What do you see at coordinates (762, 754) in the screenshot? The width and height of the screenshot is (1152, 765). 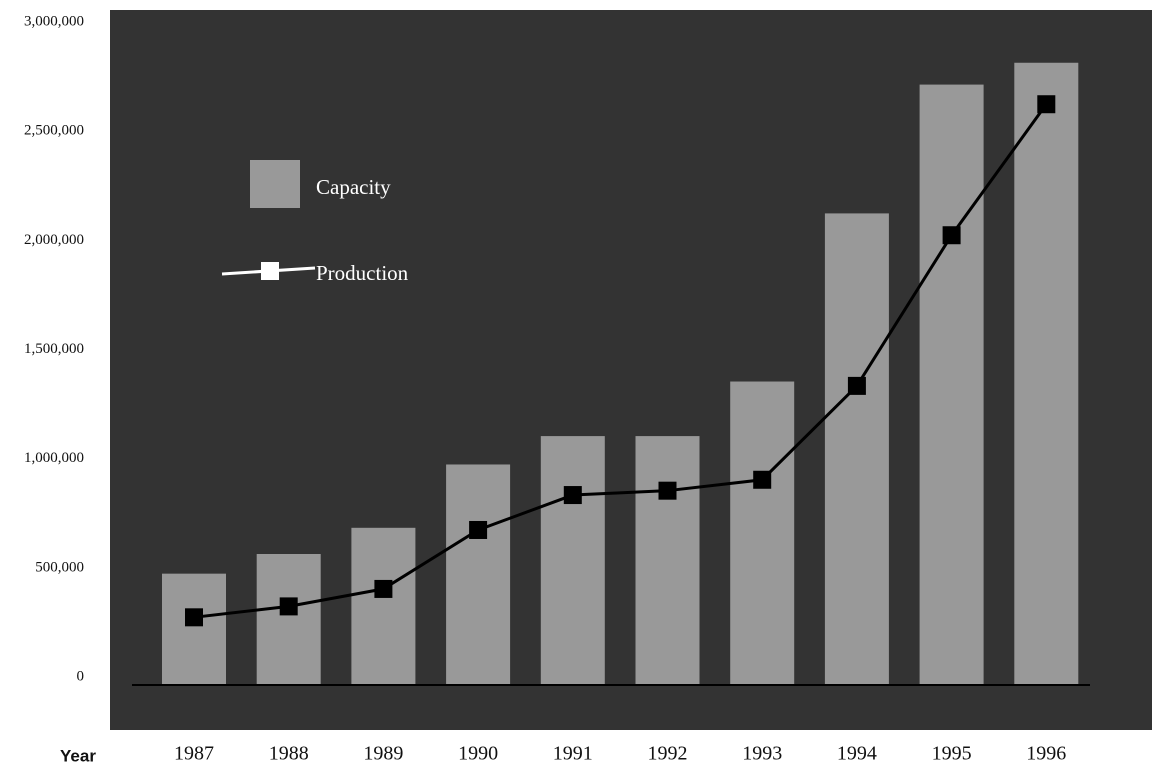 I see `x-tick-label: 1993` at bounding box center [762, 754].